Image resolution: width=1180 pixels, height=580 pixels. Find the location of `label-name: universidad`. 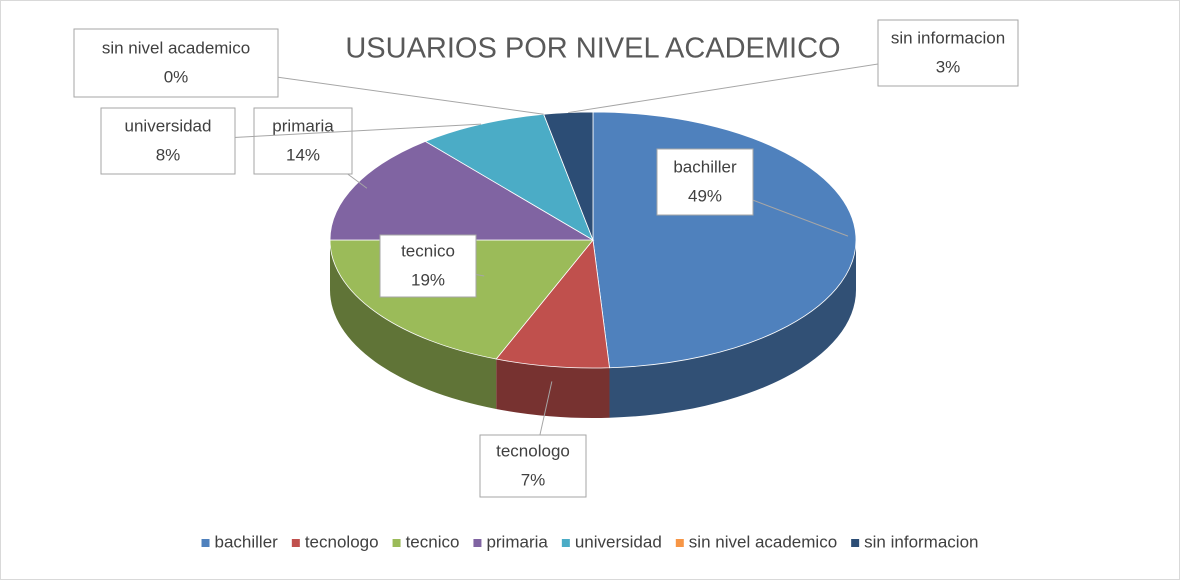

label-name: universidad is located at coordinates (168, 125).